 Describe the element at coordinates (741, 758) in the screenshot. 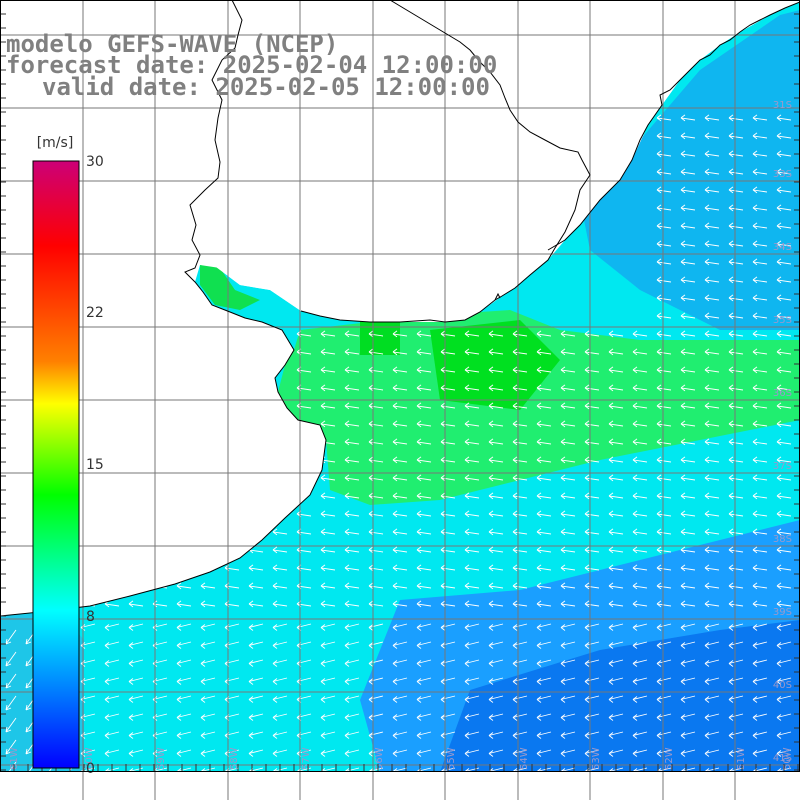

I see `lon-label: 51W` at that location.